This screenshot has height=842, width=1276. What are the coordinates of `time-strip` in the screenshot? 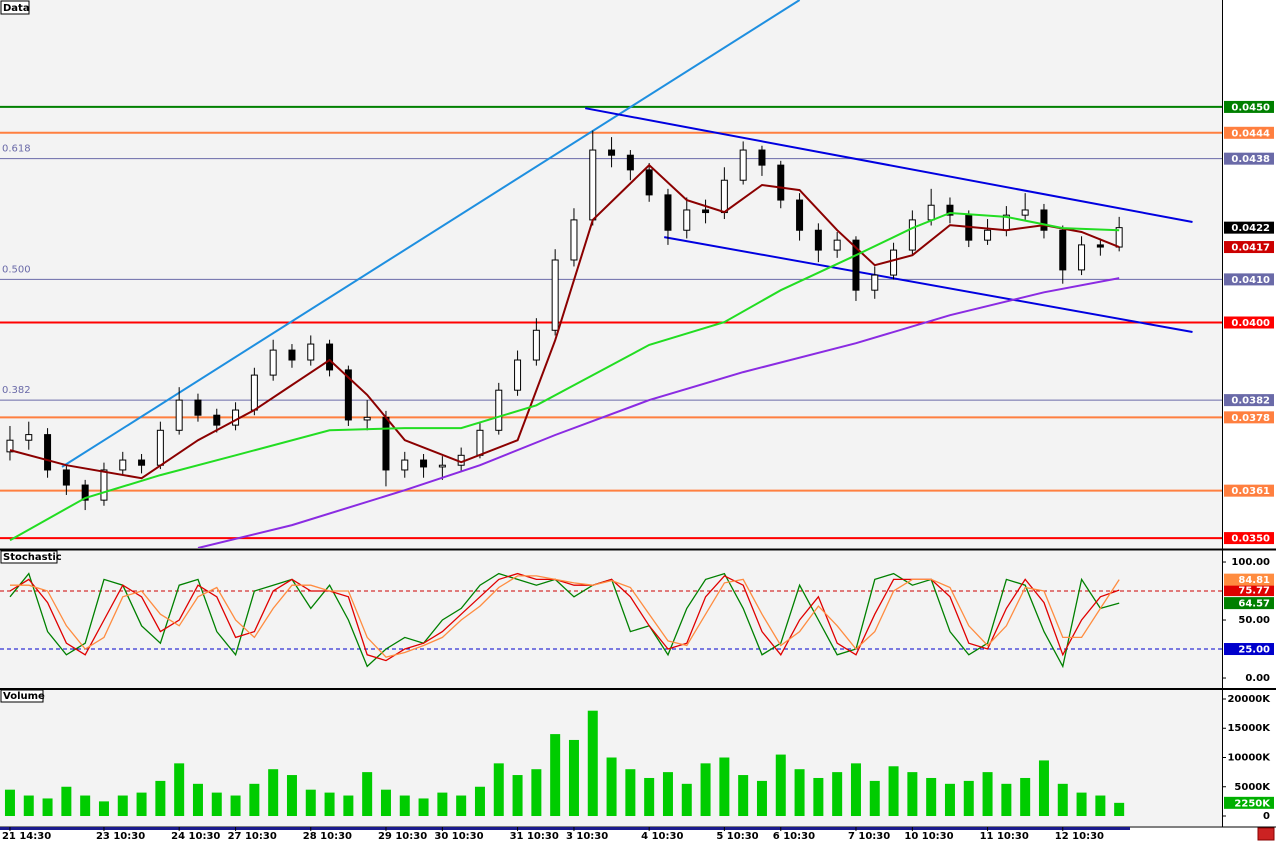 It's located at (565, 828).